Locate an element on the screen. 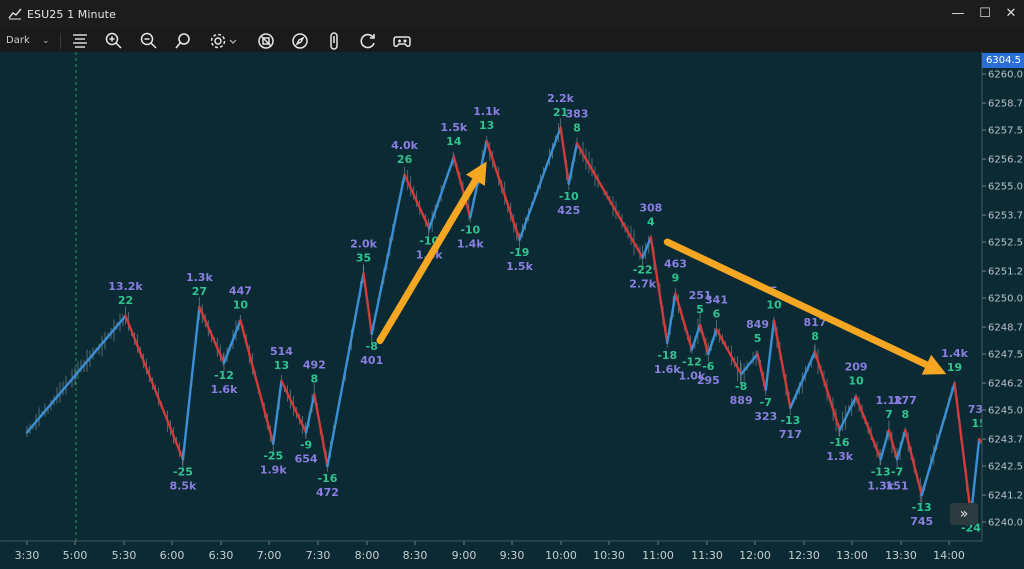 Image resolution: width=1024 pixels, height=569 pixels. swing-volume-label: 463 is located at coordinates (675, 264).